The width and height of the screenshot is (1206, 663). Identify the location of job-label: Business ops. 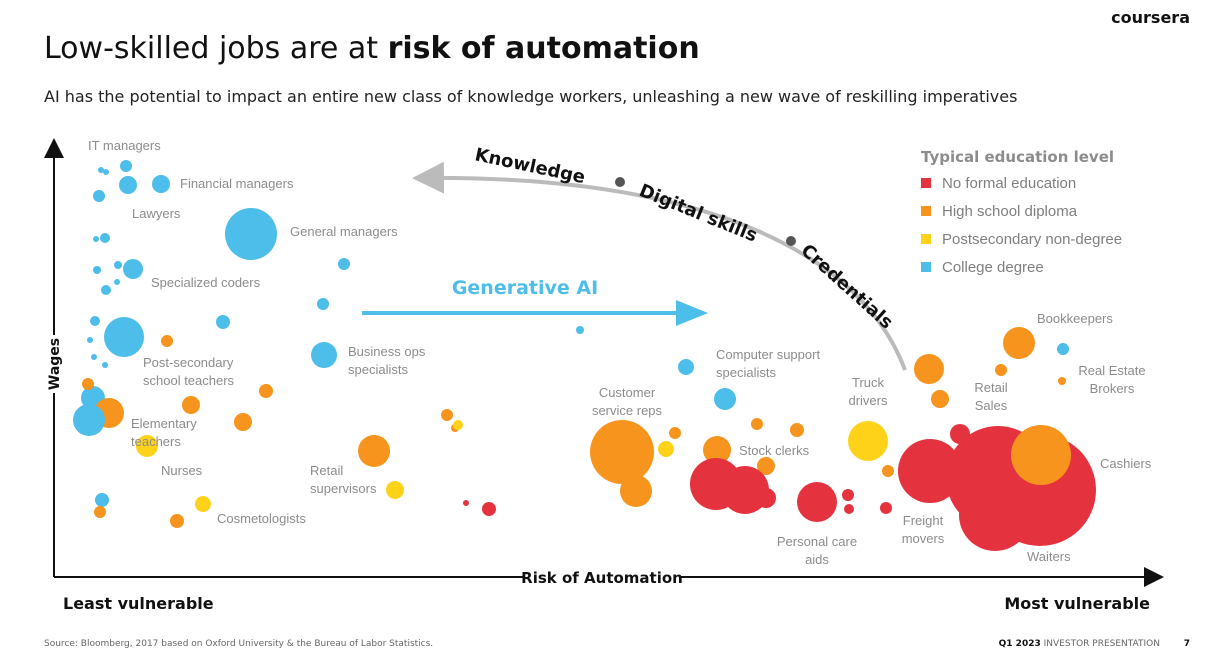
(387, 351).